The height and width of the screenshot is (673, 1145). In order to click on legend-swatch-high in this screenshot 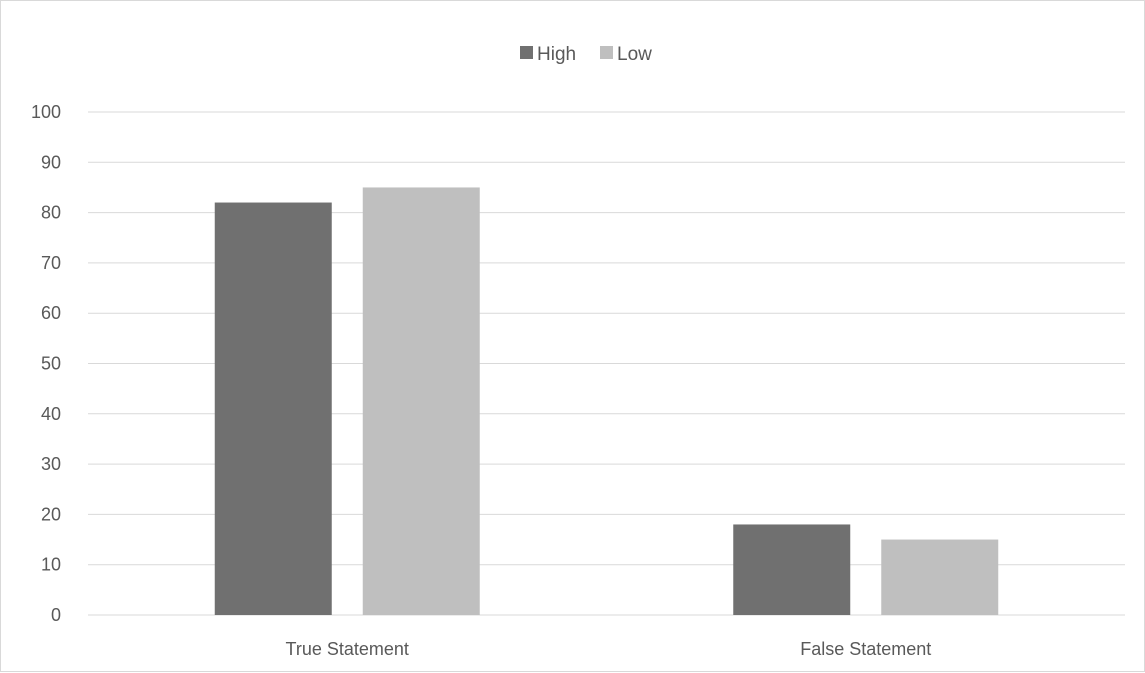, I will do `click(526, 52)`.